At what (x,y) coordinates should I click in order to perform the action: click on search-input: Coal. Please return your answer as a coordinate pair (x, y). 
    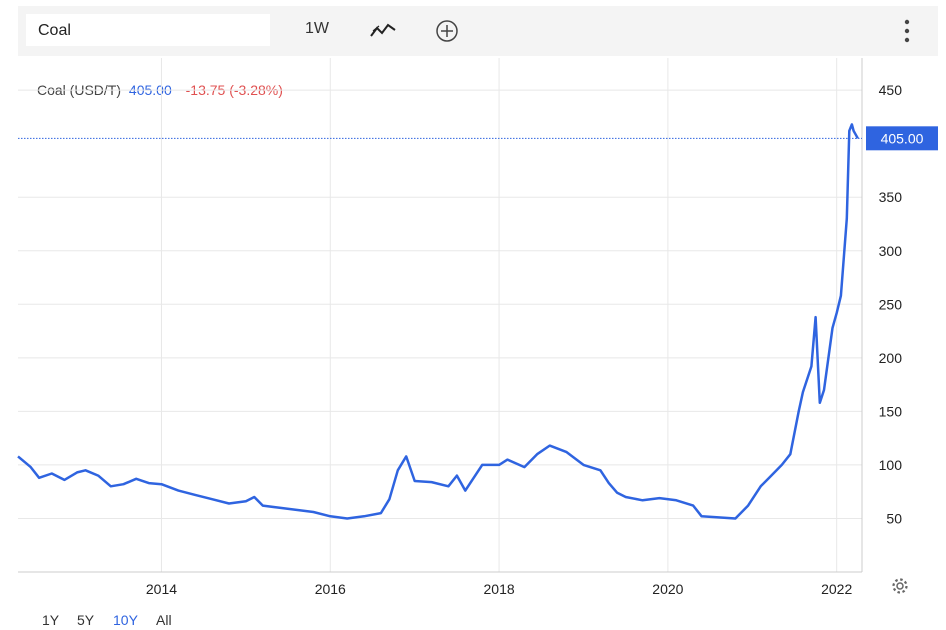
    Looking at the image, I should click on (148, 30).